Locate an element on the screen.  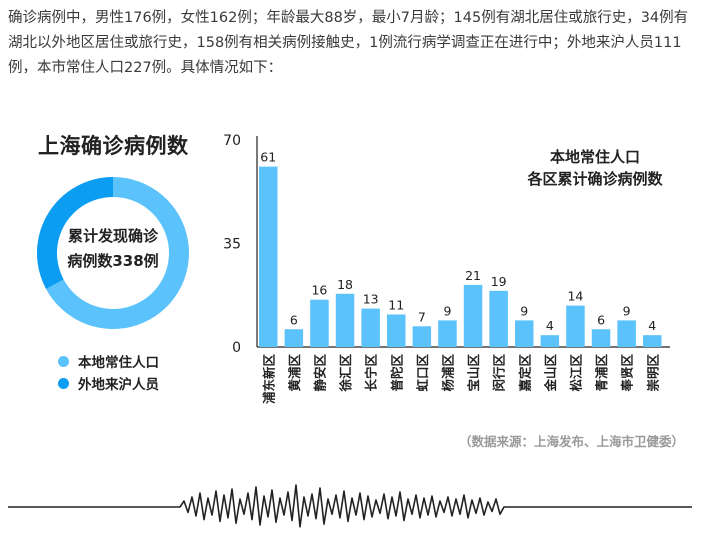
legend-item-local: 本地常住人口 is located at coordinates (108, 361).